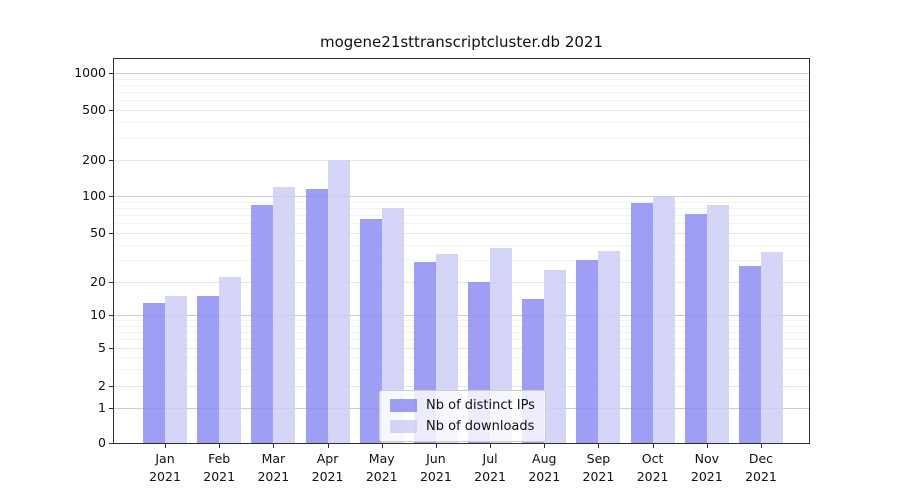 This screenshot has width=900, height=500. I want to click on x-tick-label: Aug 2021, so click(544, 467).